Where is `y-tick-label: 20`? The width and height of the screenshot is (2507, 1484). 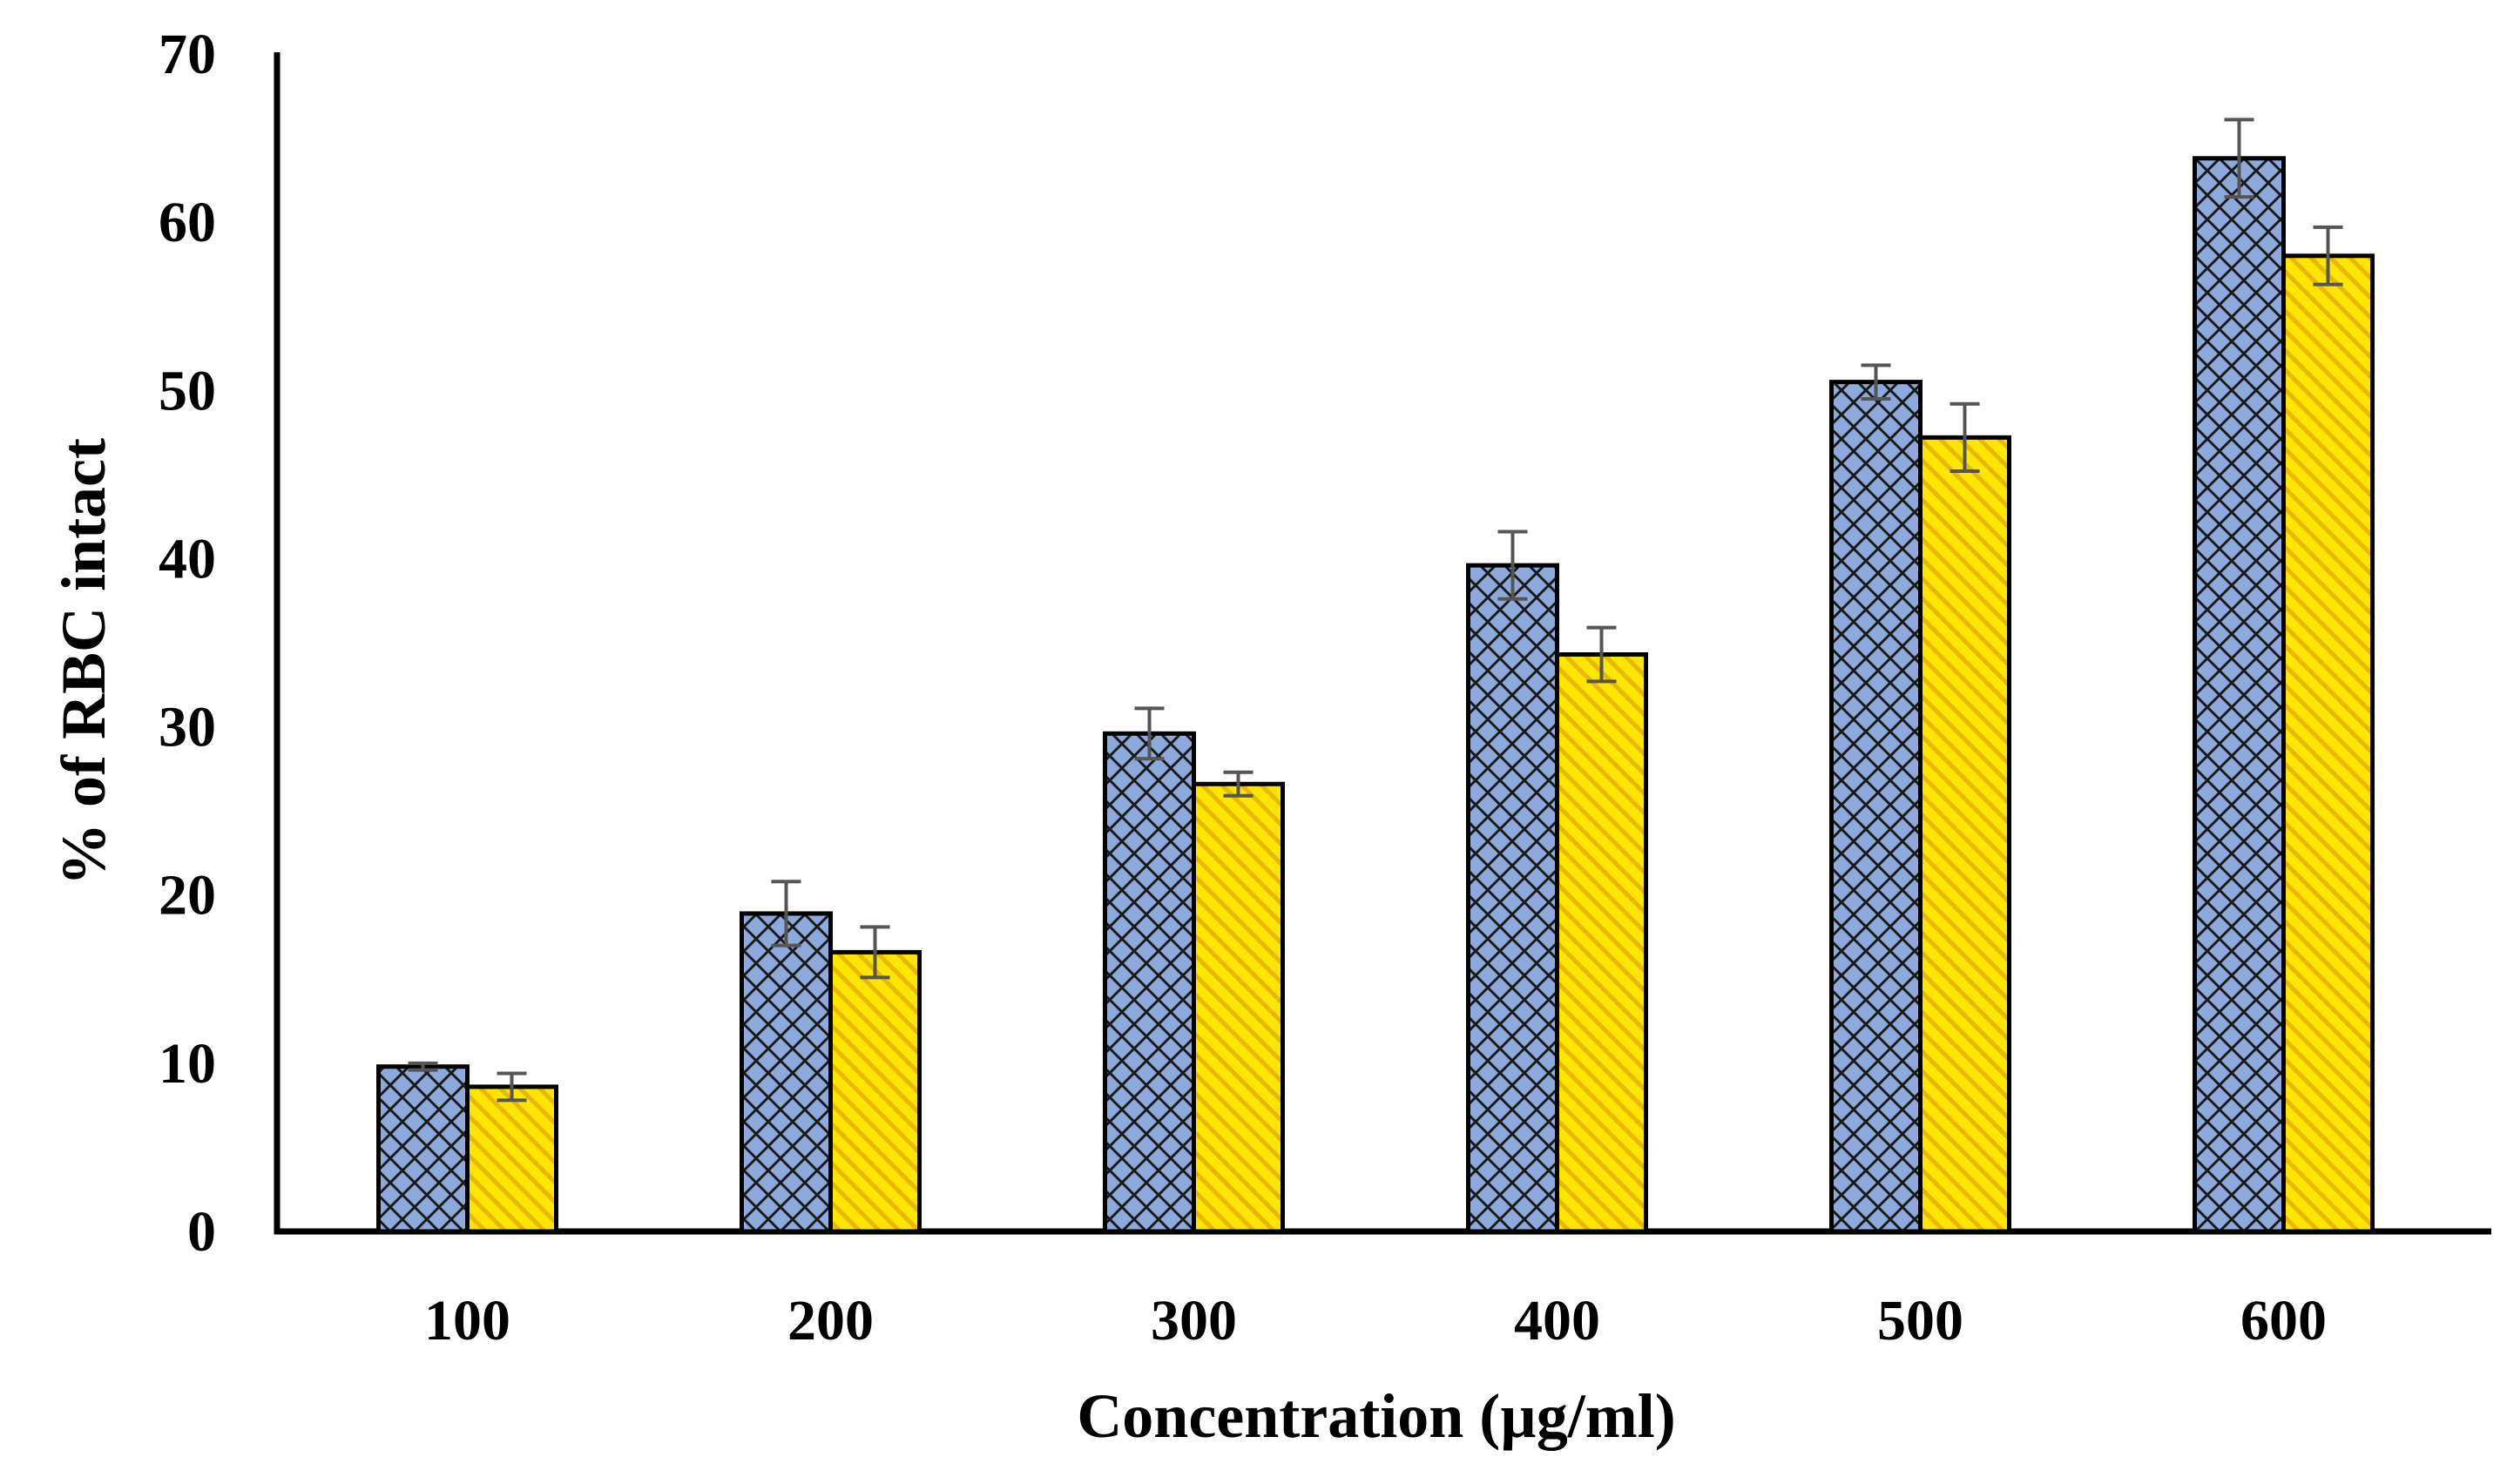
y-tick-label: 20 is located at coordinates (188, 896).